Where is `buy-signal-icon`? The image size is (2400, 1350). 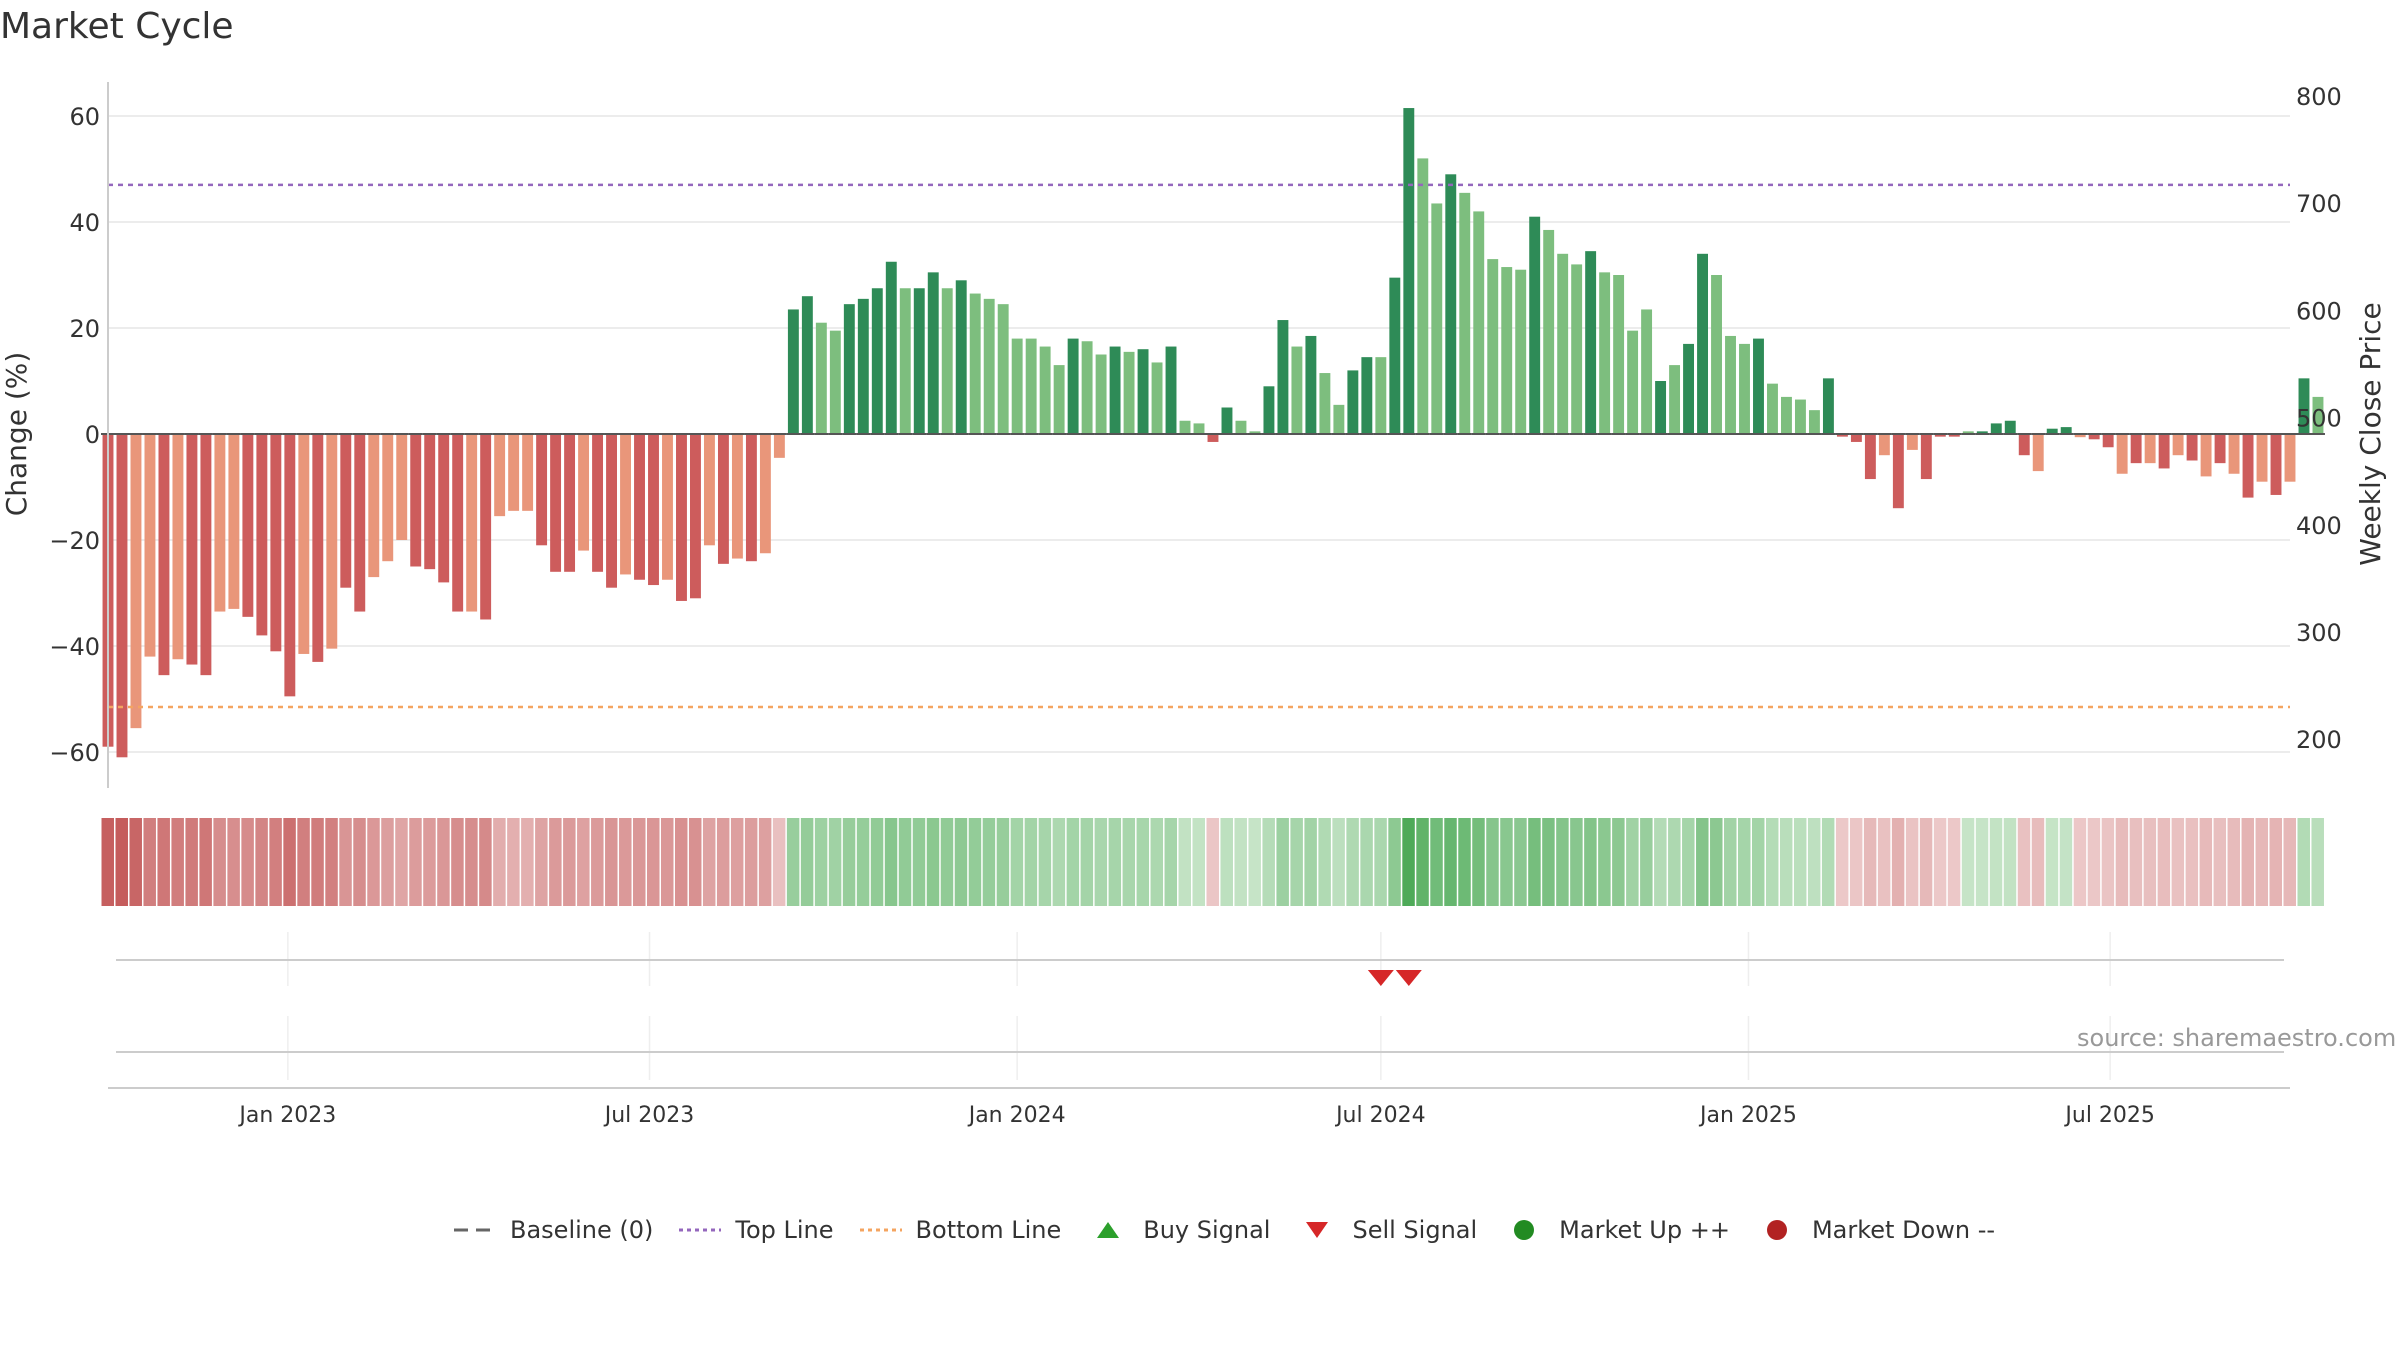 buy-signal-icon is located at coordinates (1108, 1230).